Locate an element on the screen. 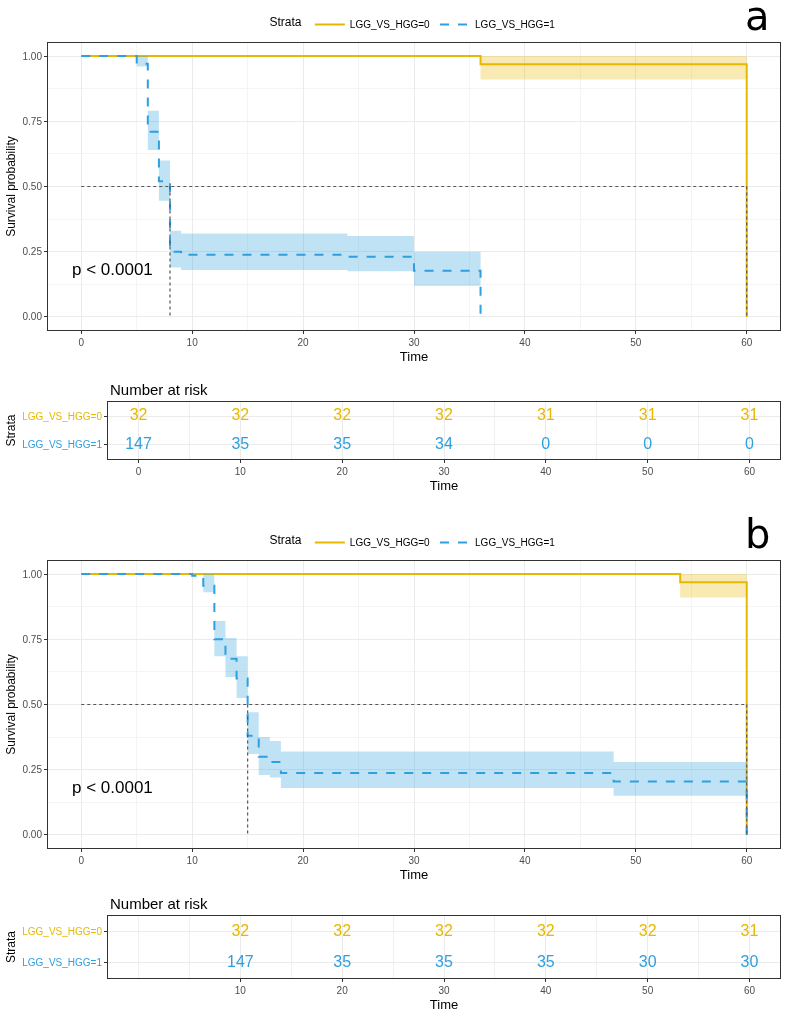 This screenshot has width=792, height=1016. text: a is located at coordinates (757, 19).